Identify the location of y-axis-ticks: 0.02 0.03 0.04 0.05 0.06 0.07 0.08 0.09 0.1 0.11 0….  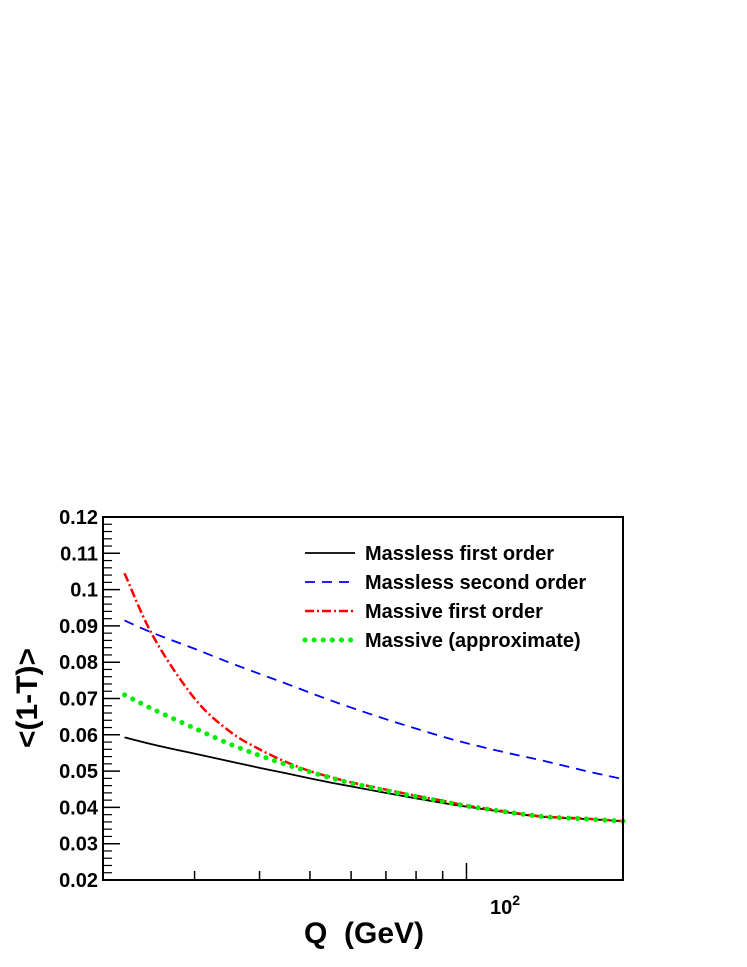
(89, 699).